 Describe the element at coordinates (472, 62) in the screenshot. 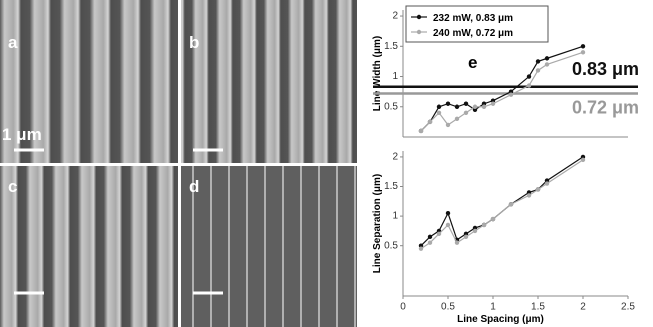

I see `panel-label: e` at that location.